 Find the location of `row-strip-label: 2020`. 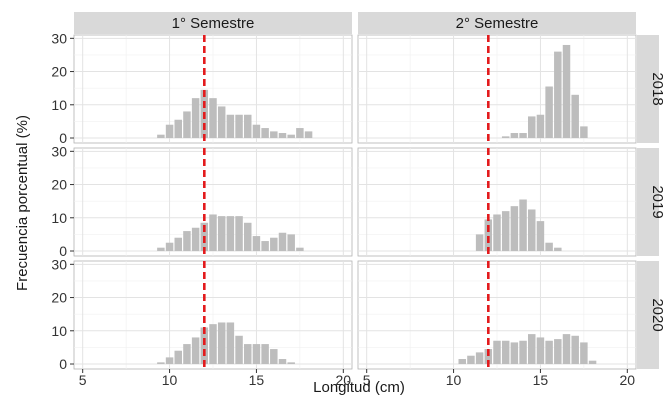

row-strip-label: 2020 is located at coordinates (657, 314).